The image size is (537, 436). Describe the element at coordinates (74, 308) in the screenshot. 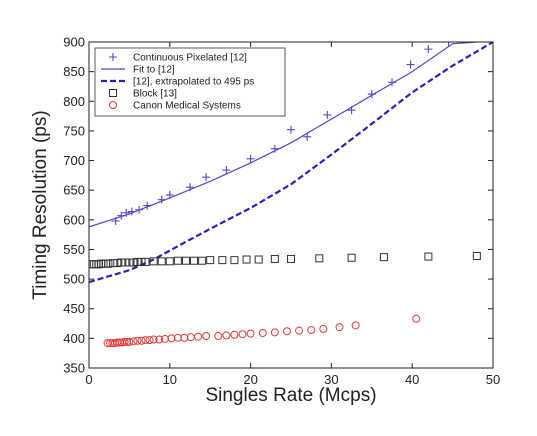

I see `y-tick-label: 450` at that location.